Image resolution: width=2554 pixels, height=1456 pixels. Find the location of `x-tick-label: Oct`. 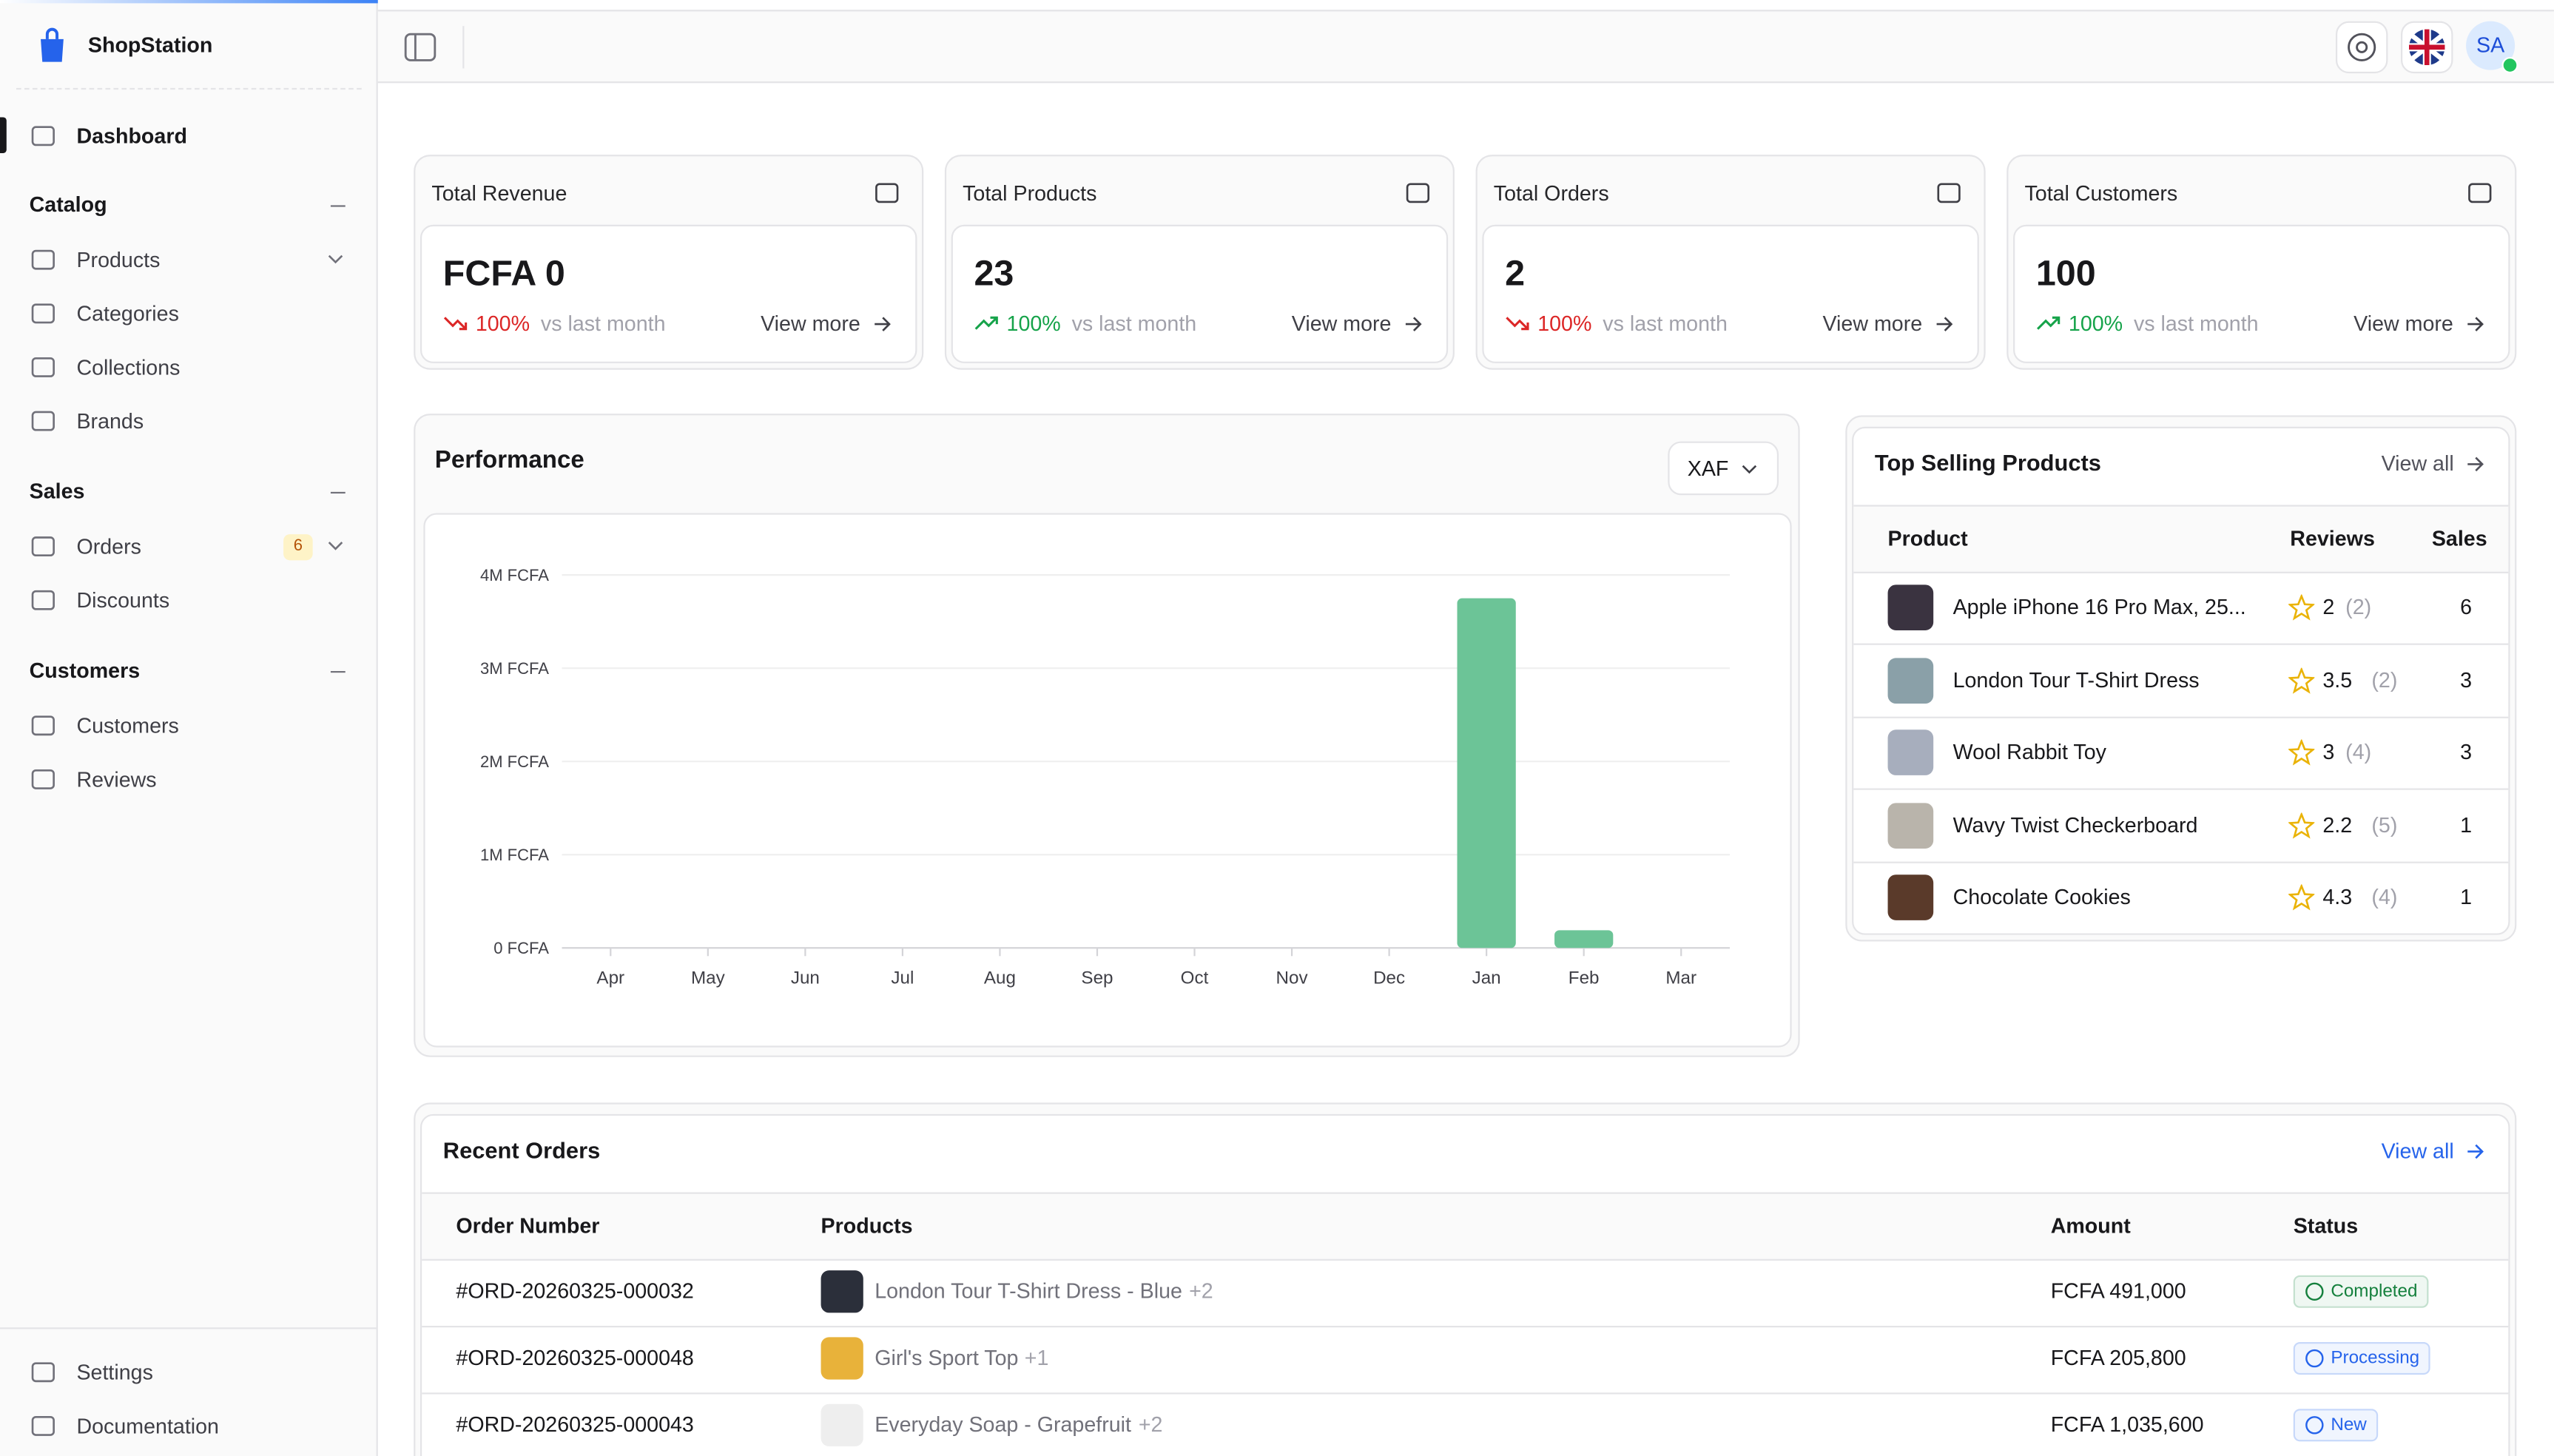

x-tick-label: Oct is located at coordinates (1195, 978).